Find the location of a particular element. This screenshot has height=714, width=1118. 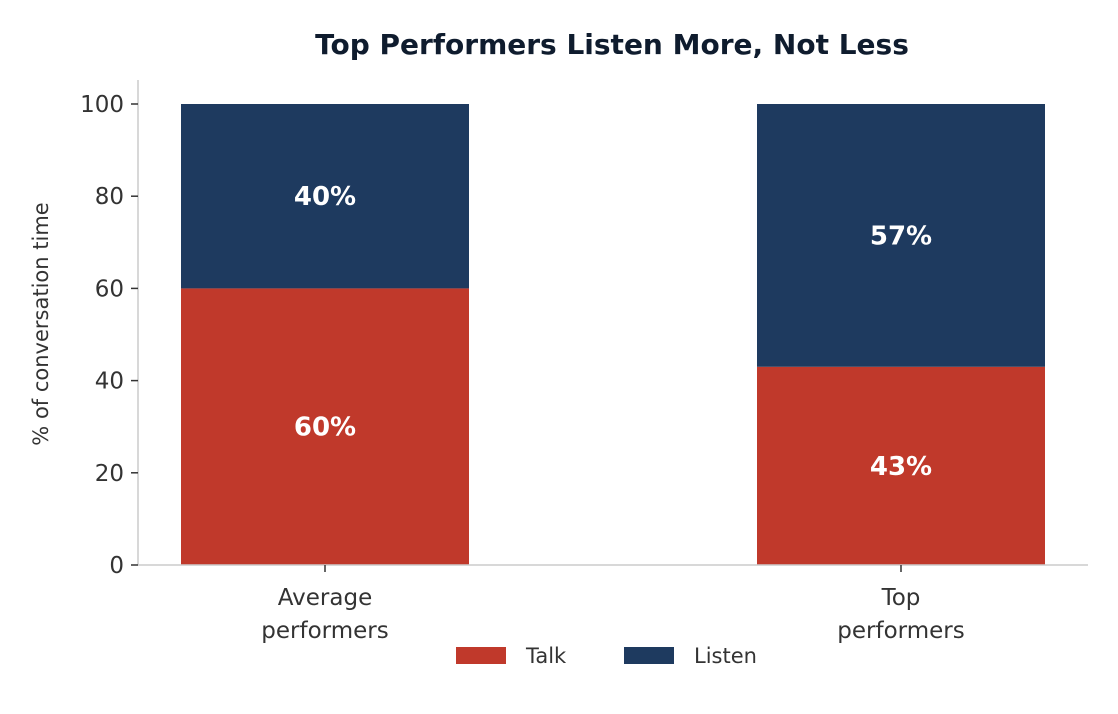

y-tick-label-60: 60 is located at coordinates (109, 289).